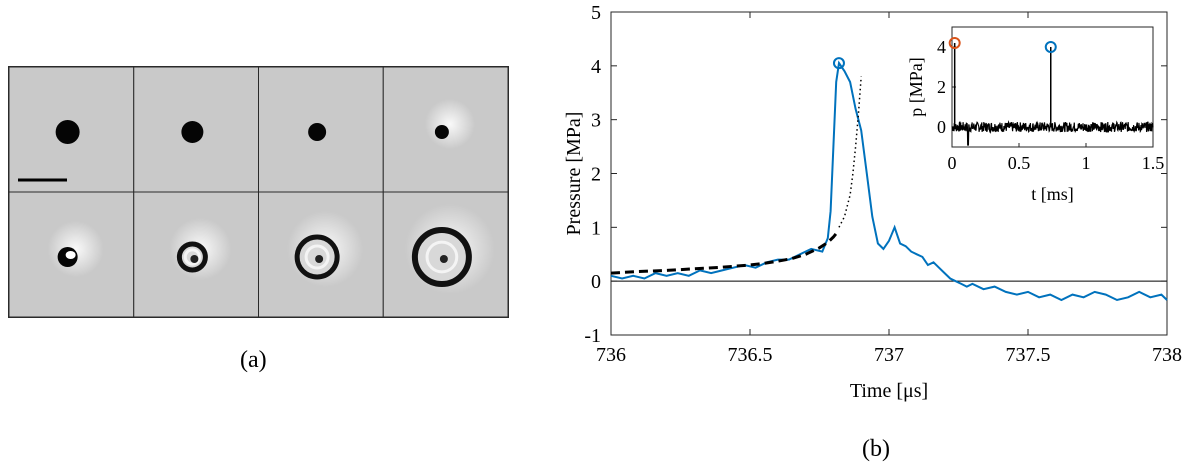 The height and width of the screenshot is (465, 1189). What do you see at coordinates (941, 87) in the screenshot?
I see `inset-y-tick-label: 2` at bounding box center [941, 87].